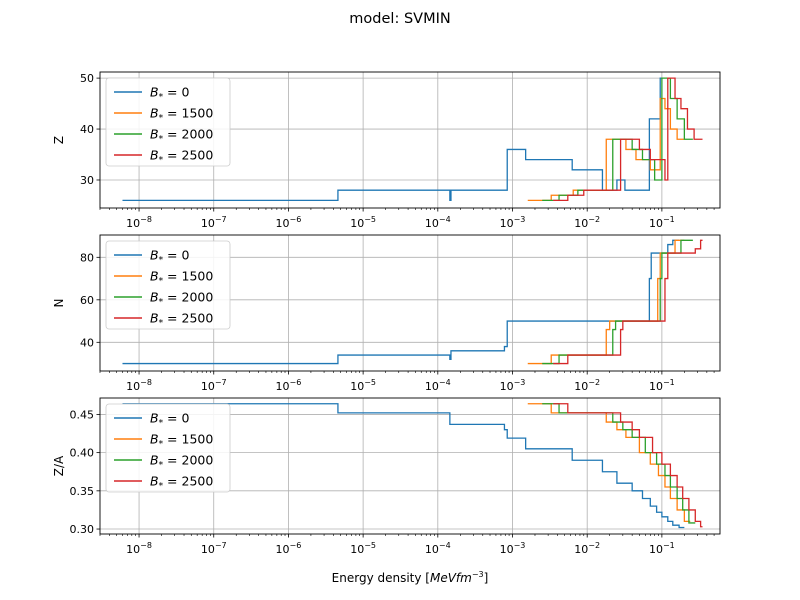 This screenshot has width=800, height=600. I want to click on y-axis-label: Z/A, so click(59, 465).